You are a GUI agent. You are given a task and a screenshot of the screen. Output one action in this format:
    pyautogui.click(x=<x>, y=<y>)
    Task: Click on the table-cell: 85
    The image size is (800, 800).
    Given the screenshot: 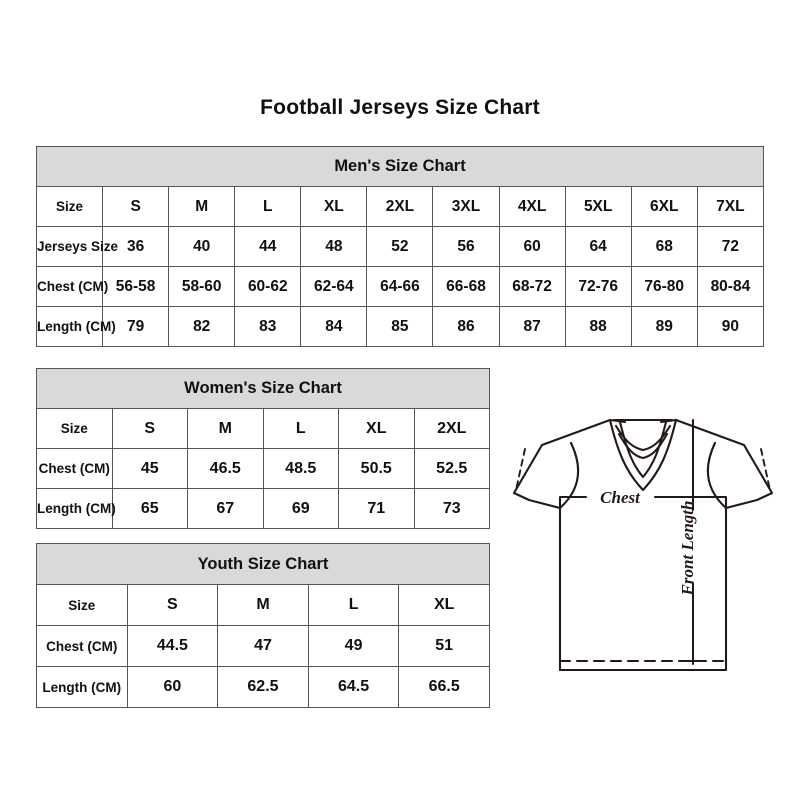 What is the action you would take?
    pyautogui.click(x=400, y=326)
    